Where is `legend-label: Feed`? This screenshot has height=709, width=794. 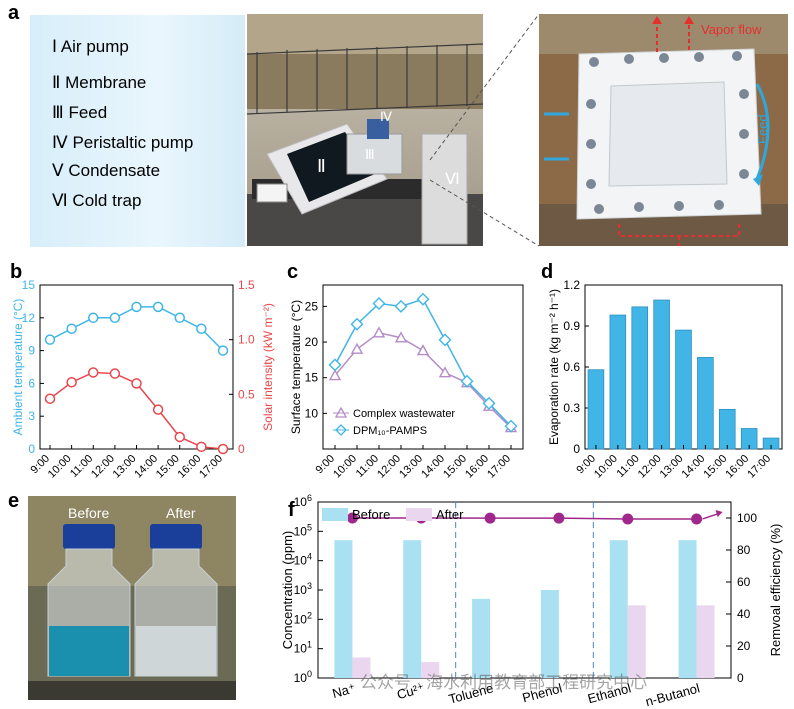 legend-label: Feed is located at coordinates (88, 112).